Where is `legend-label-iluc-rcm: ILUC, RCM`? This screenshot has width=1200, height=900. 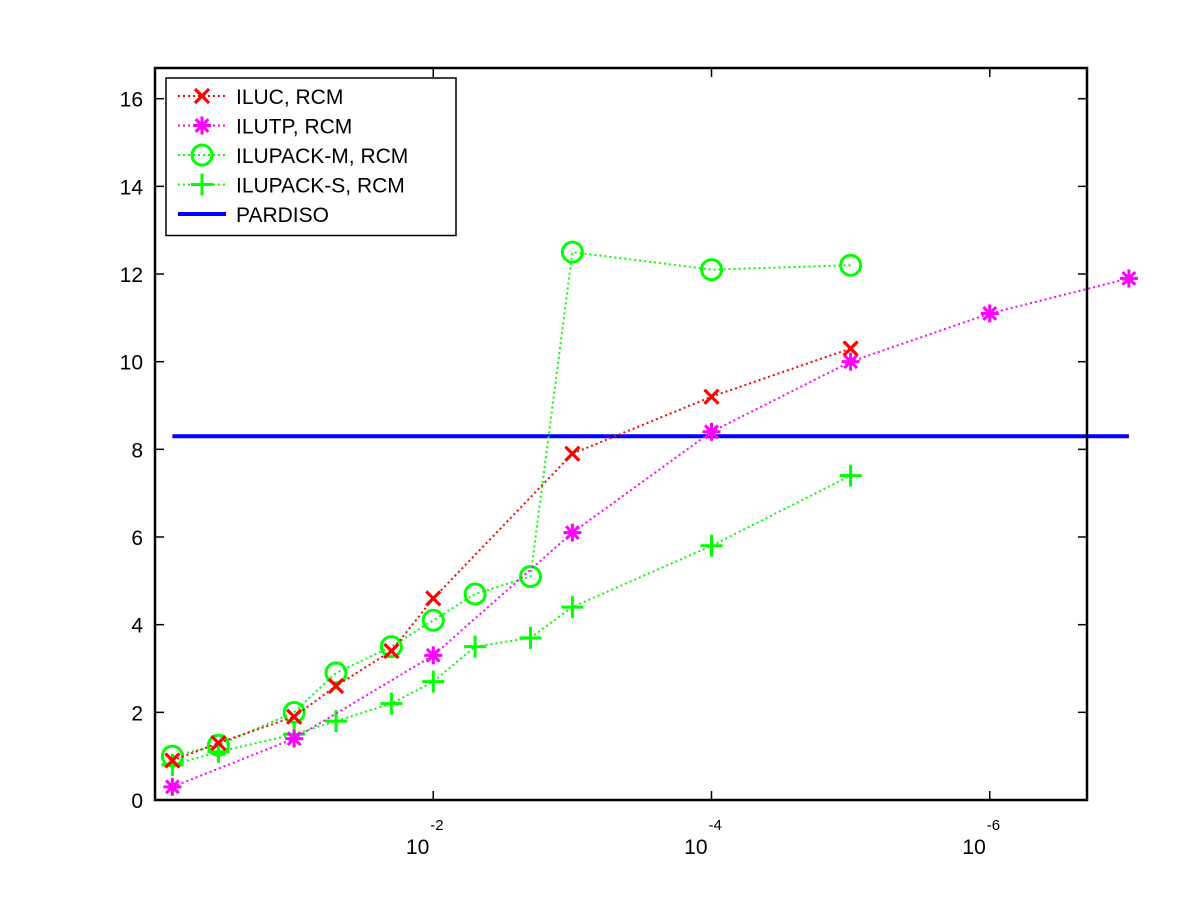 legend-label-iluc-rcm: ILUC, RCM is located at coordinates (289, 97).